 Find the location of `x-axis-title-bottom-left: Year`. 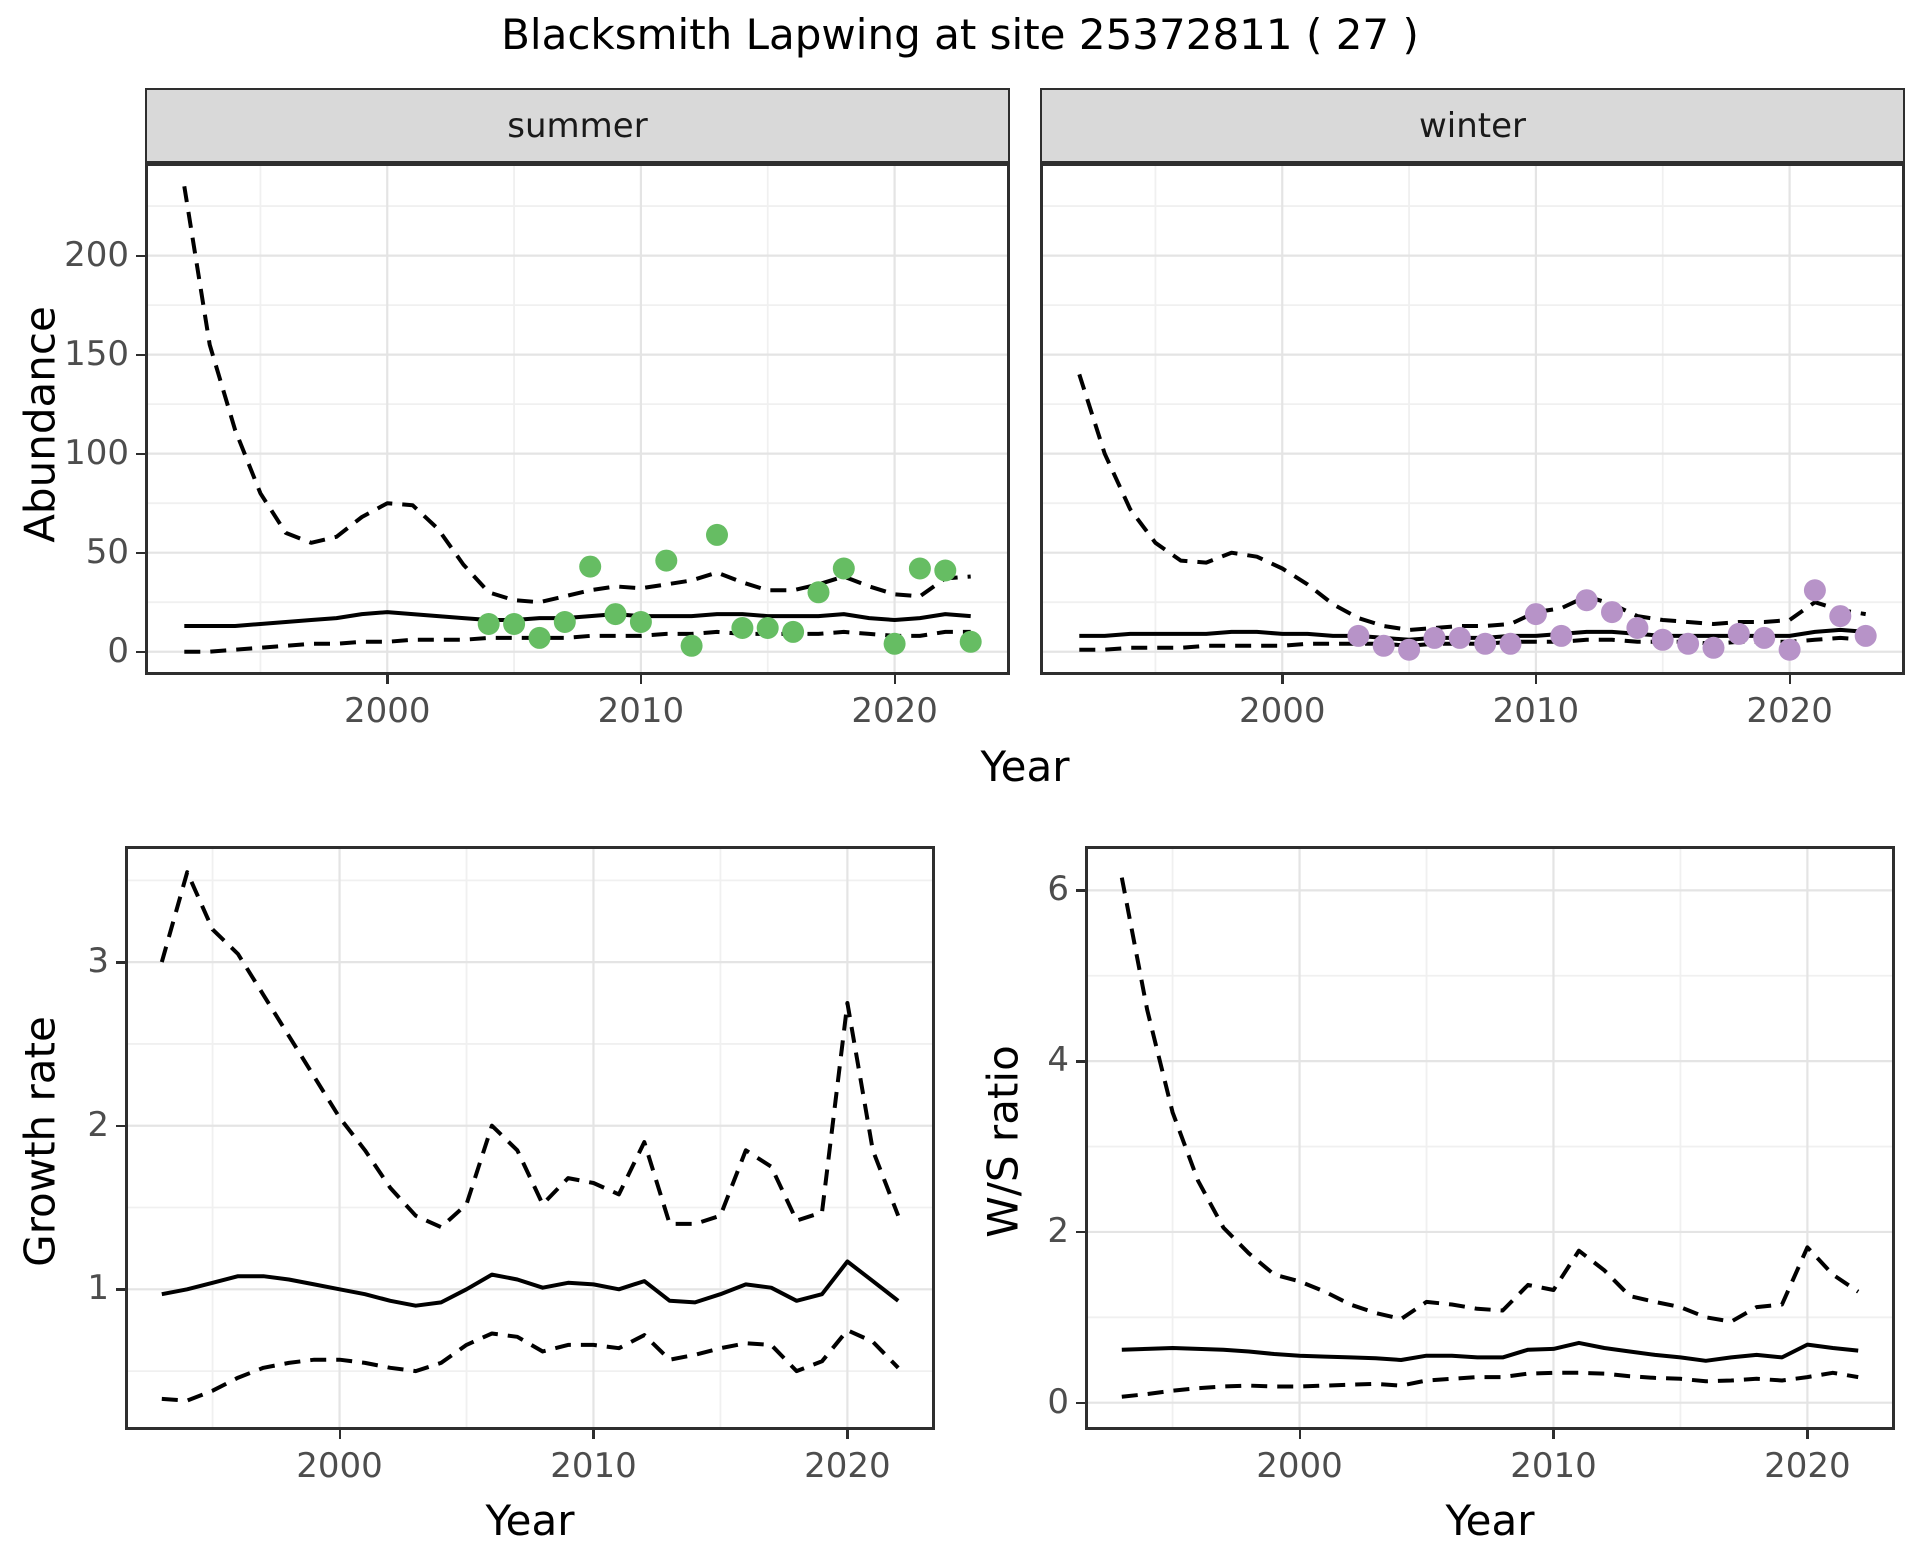

x-axis-title-bottom-left: Year is located at coordinates (530, 1520).